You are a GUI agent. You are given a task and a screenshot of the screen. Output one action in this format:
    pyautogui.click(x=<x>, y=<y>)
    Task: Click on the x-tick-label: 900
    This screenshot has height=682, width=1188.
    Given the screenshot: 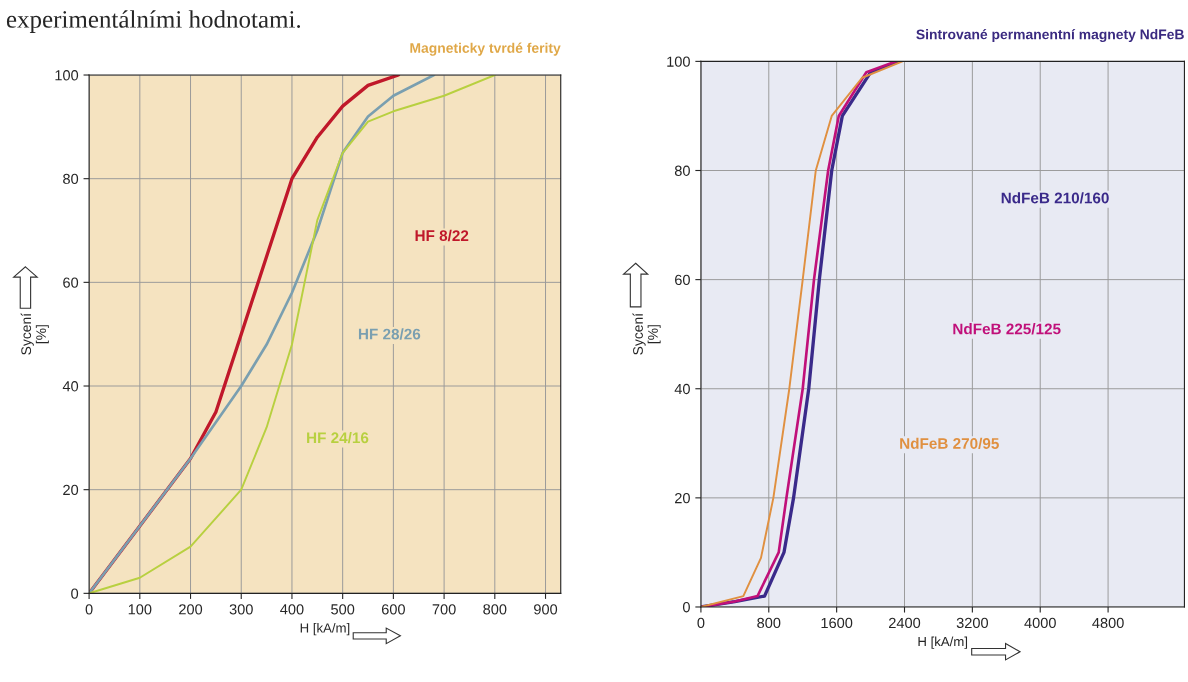 What is the action you would take?
    pyautogui.click(x=546, y=609)
    